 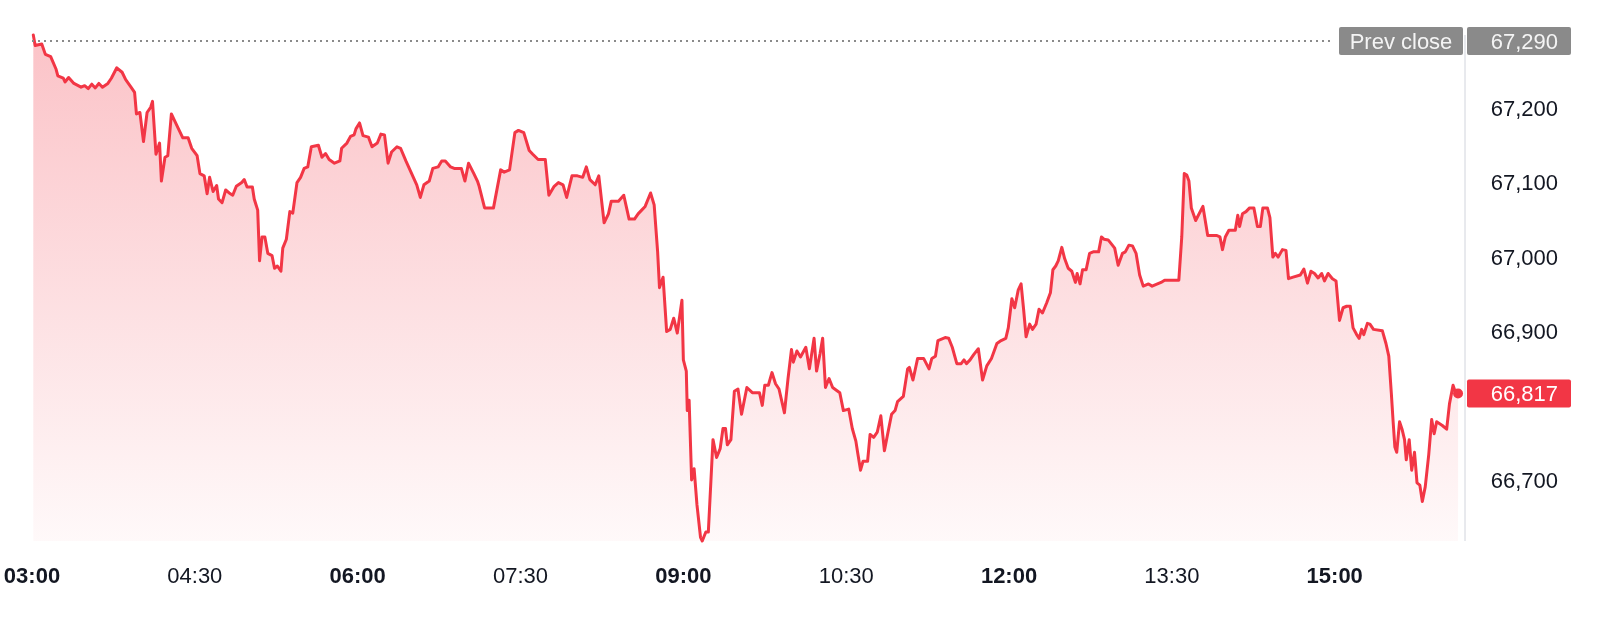 I want to click on text: 67,290, so click(x=1524, y=41).